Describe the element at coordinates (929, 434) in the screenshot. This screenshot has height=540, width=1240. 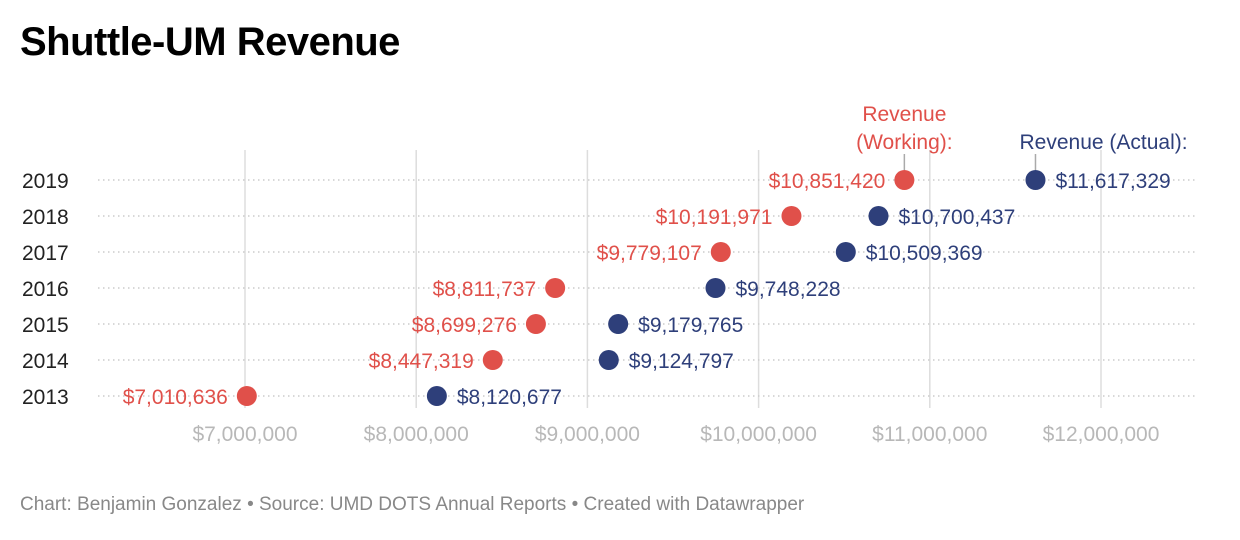
I see `x-tick-label: $11,000,000` at that location.